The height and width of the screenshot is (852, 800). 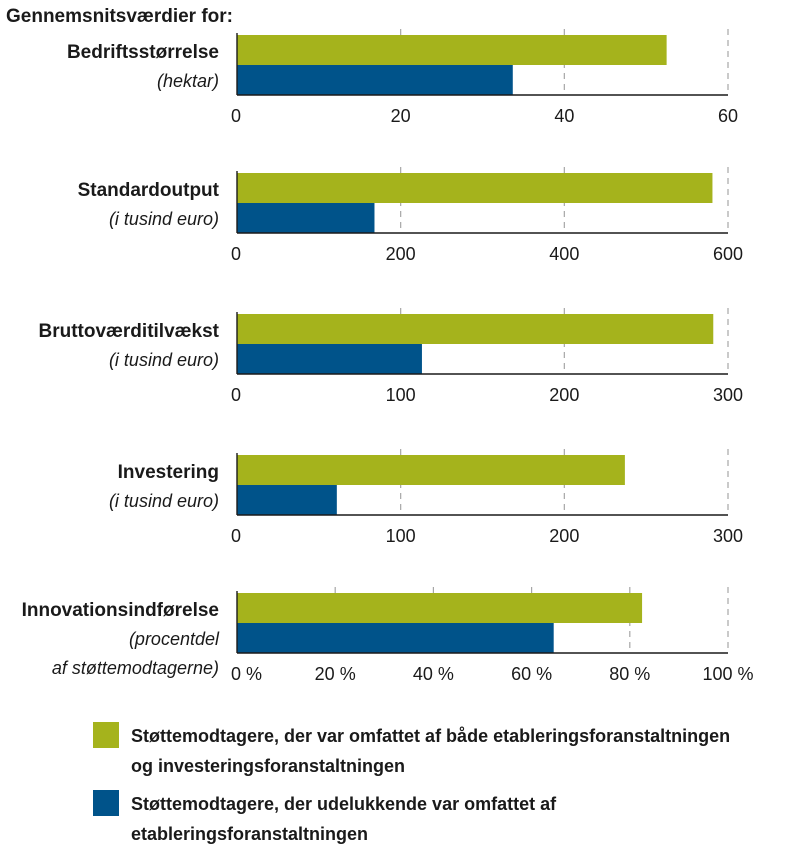 I want to click on panel-sublabel: af støttemodtagerne), so click(x=135, y=668).